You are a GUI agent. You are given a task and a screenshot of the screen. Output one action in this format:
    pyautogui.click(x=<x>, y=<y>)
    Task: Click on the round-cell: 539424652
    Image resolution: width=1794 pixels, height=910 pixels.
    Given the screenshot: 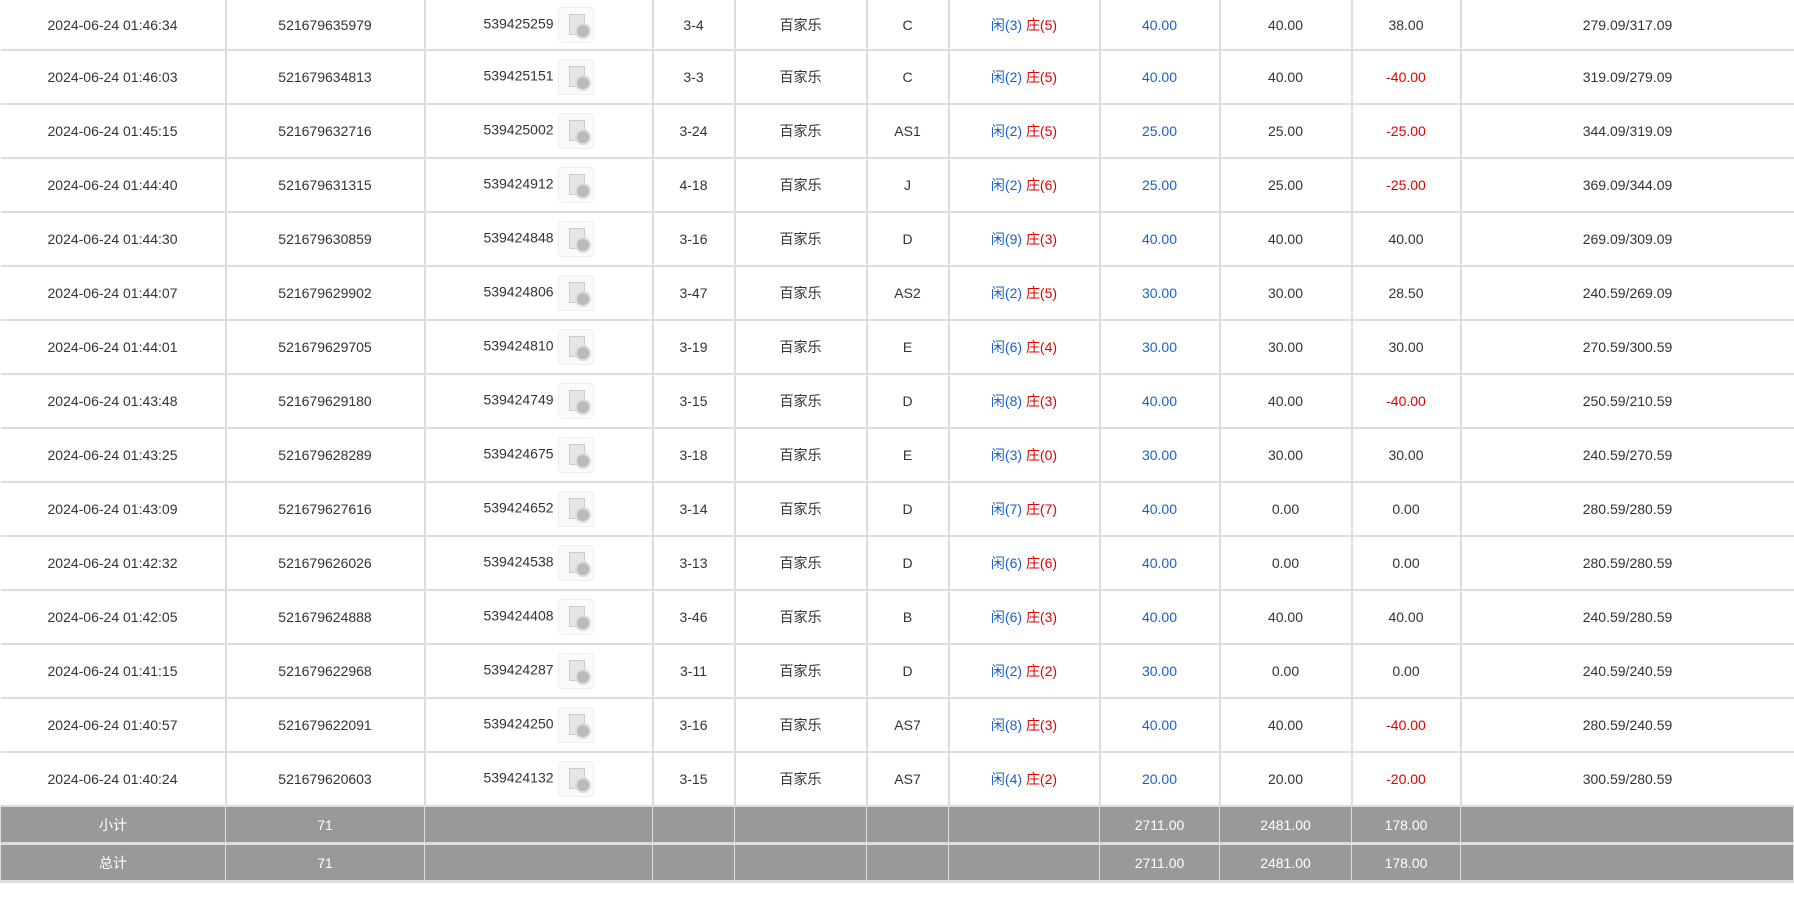 What is the action you would take?
    pyautogui.click(x=538, y=509)
    